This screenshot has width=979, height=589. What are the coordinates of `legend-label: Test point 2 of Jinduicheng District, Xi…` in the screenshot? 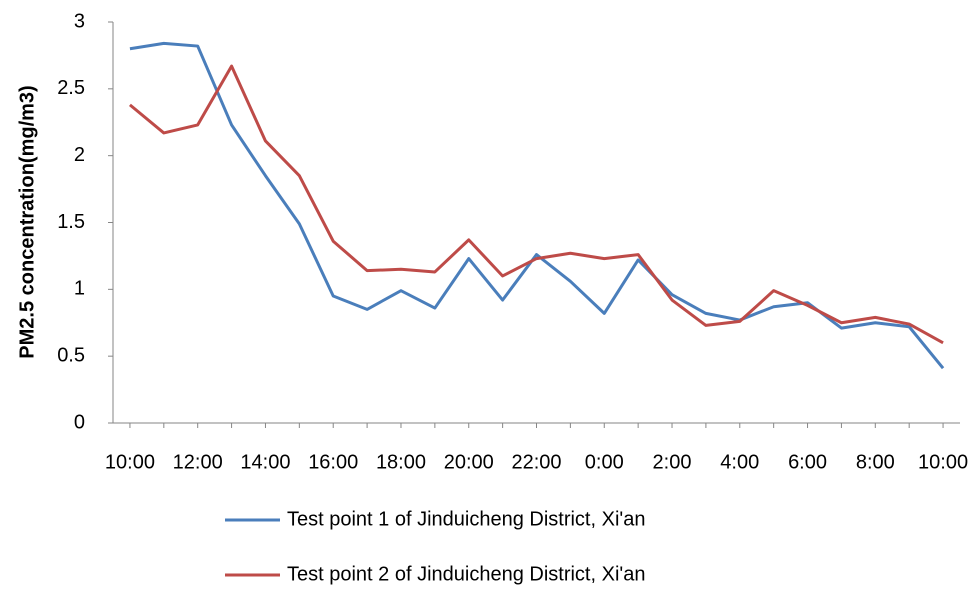 It's located at (466, 574).